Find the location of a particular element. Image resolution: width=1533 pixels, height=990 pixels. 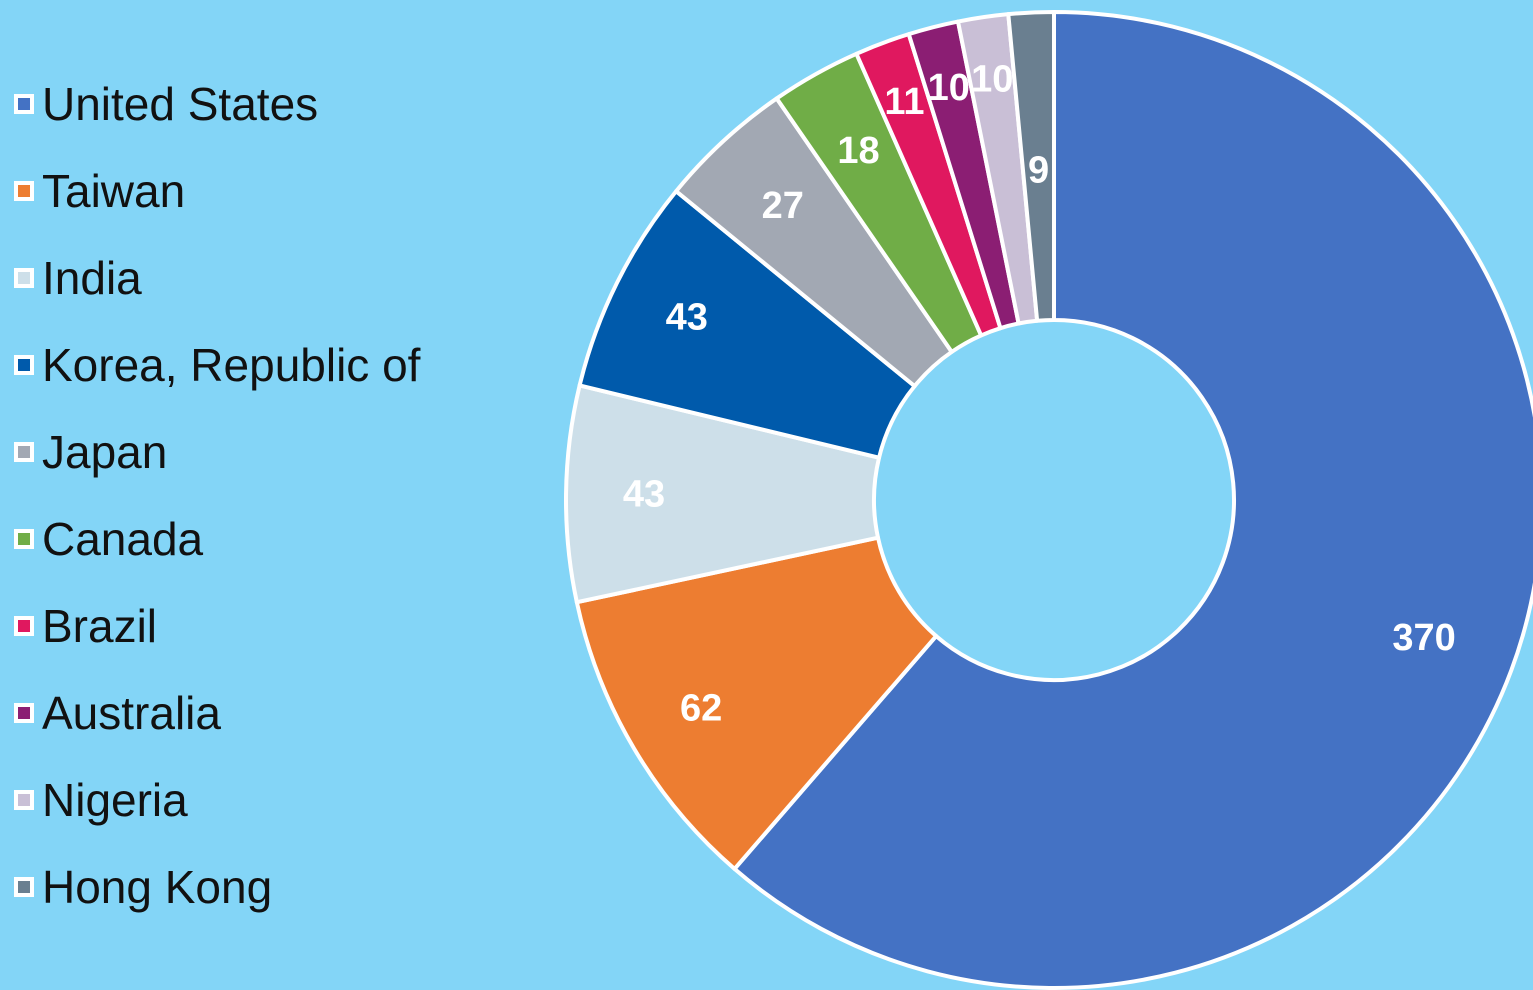

data-label-australia: 10 is located at coordinates (949, 88).